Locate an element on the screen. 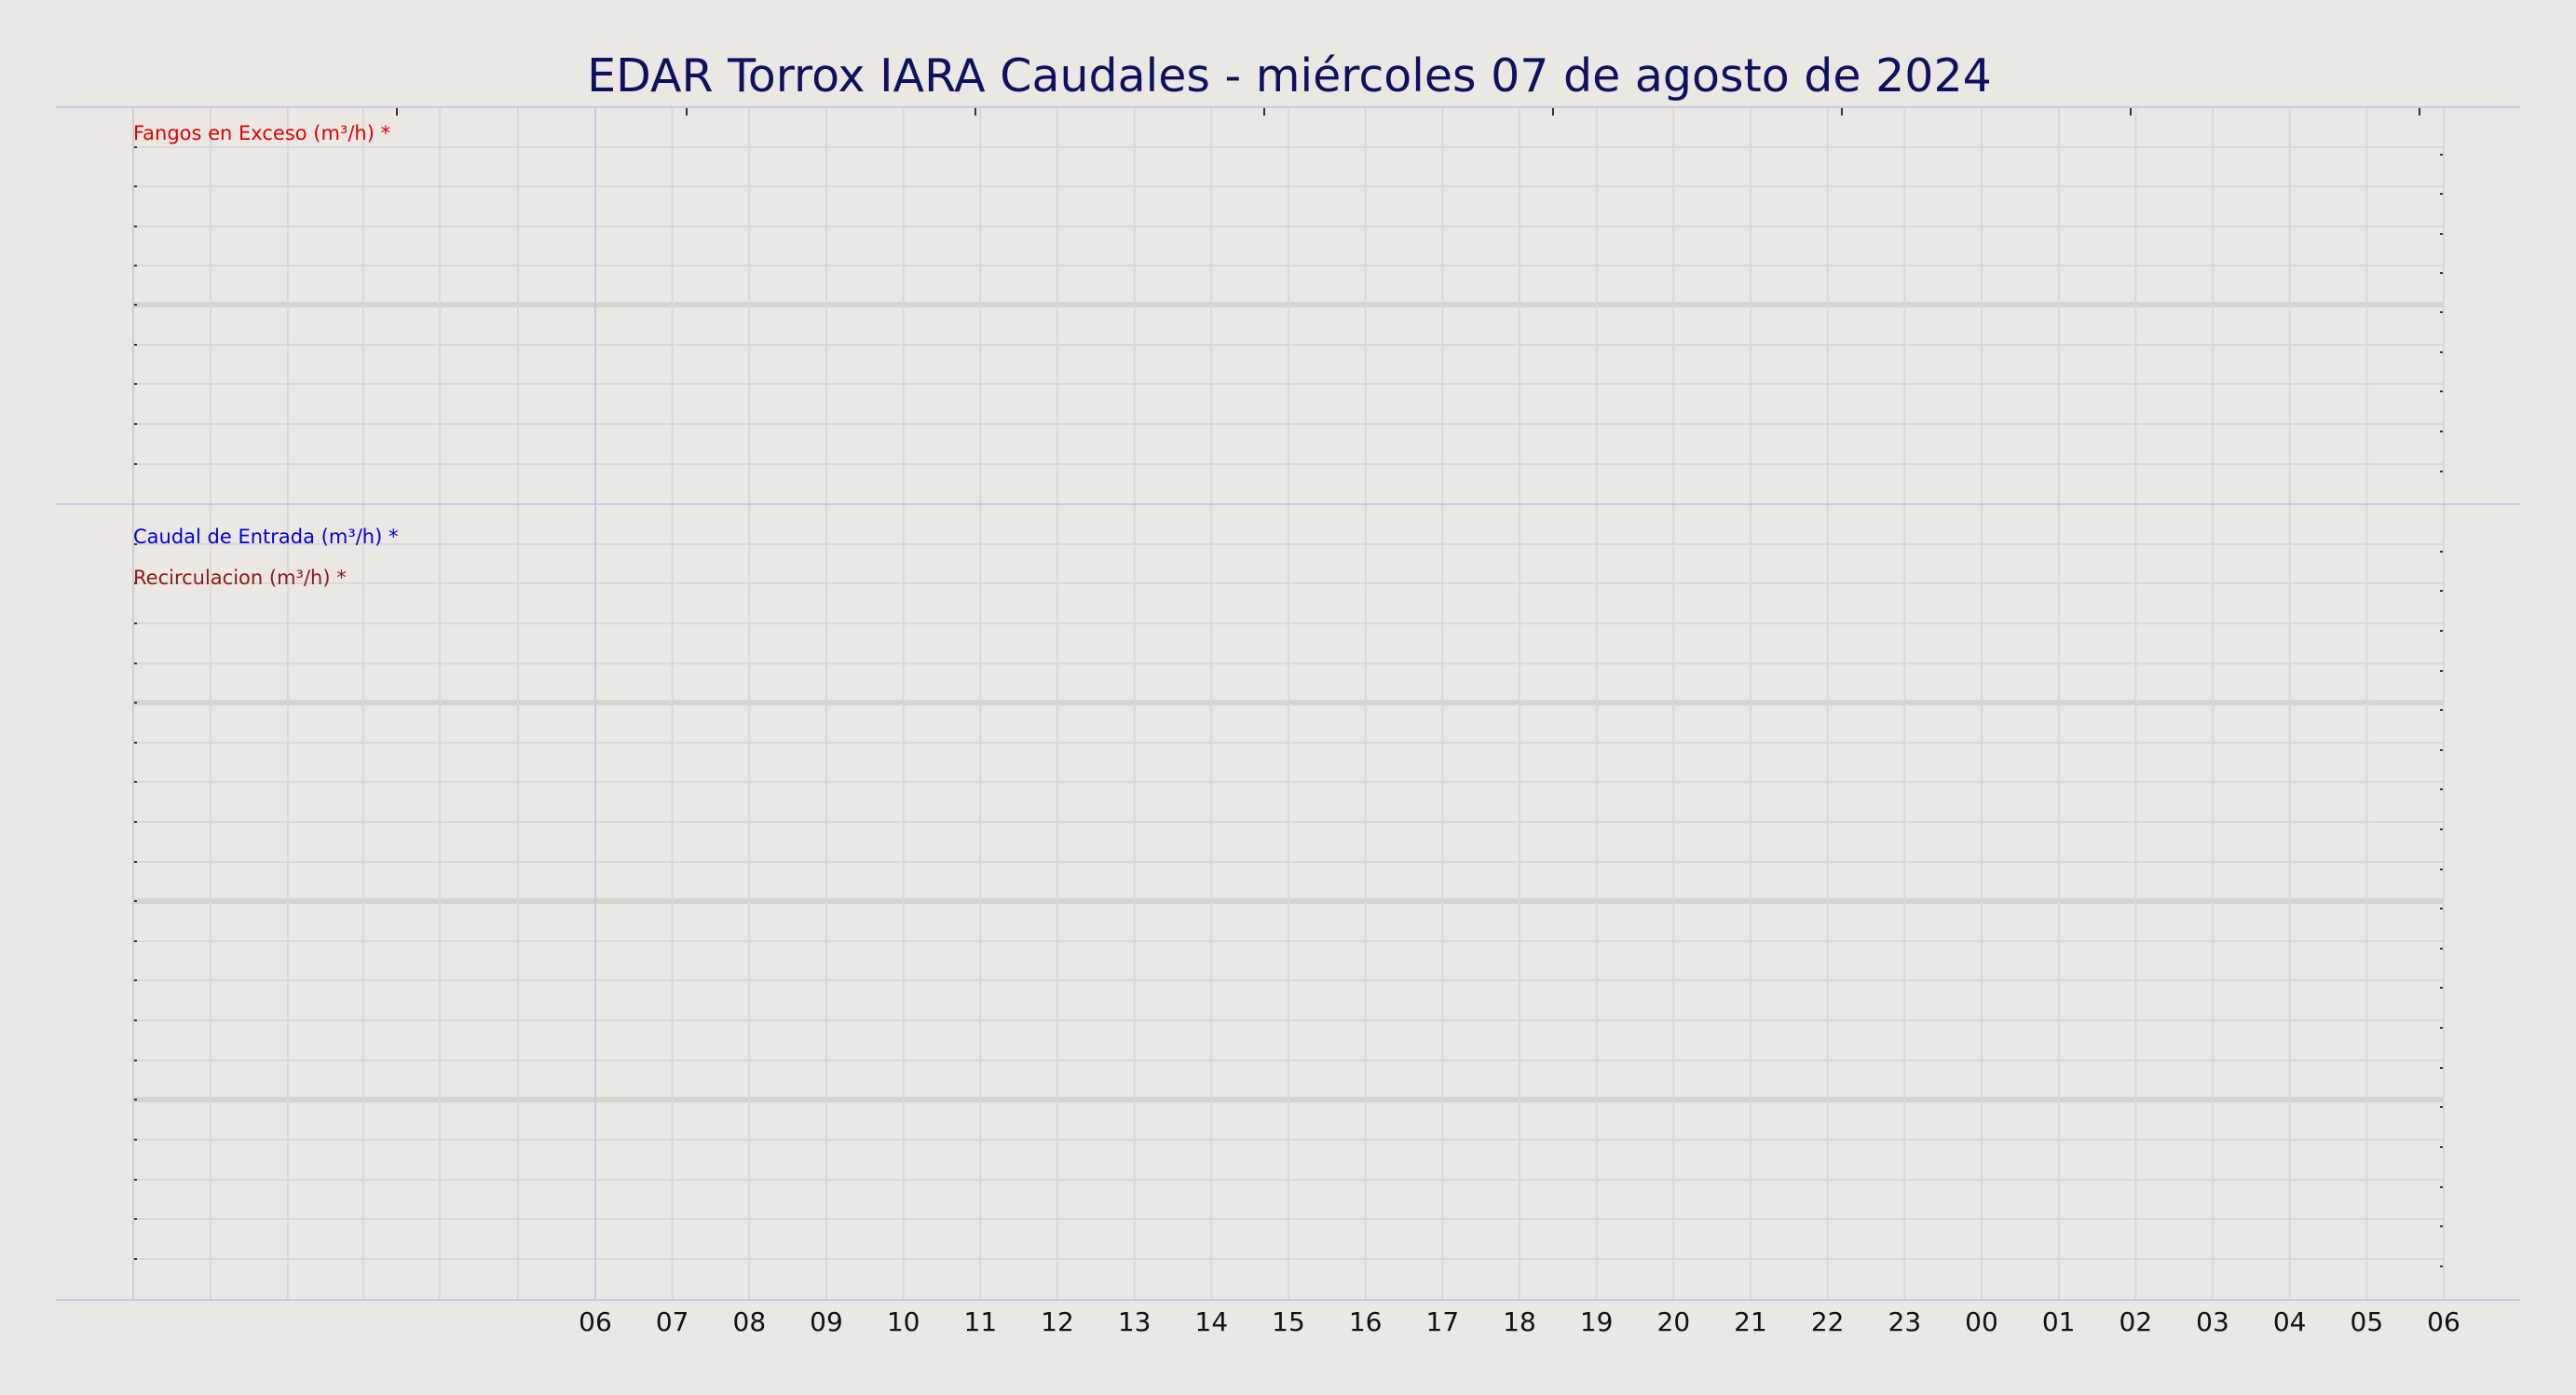 The image size is (2576, 1395). x-tick-label: 03 is located at coordinates (2212, 1321).